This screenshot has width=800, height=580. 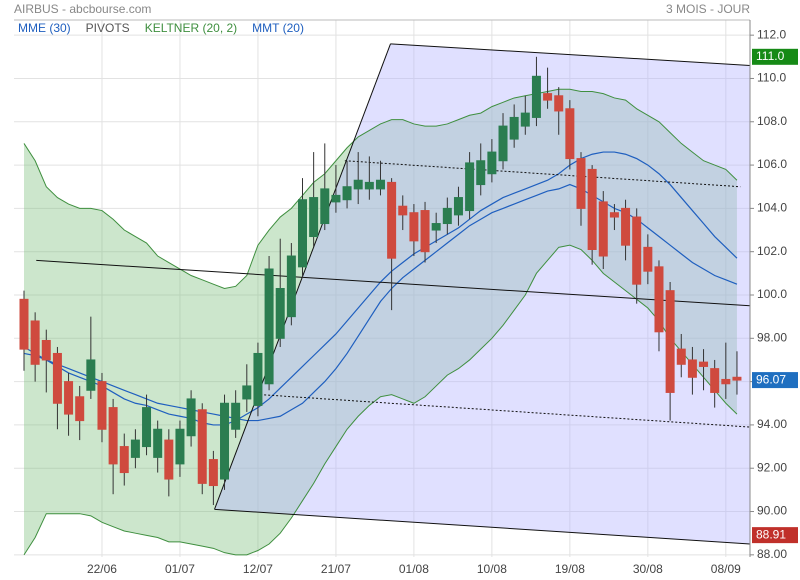 What do you see at coordinates (278, 28) in the screenshot?
I see `legend-entry: MMT (20)` at bounding box center [278, 28].